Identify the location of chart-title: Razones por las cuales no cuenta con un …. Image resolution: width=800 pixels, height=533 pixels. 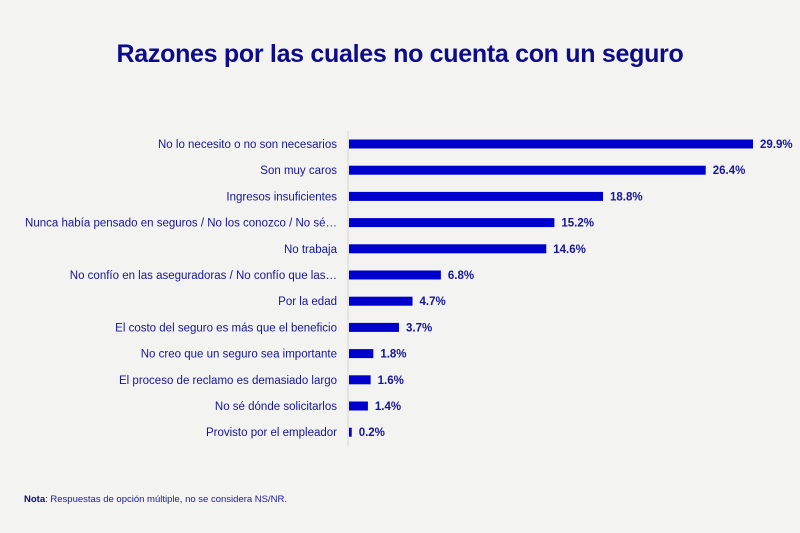
(400, 54).